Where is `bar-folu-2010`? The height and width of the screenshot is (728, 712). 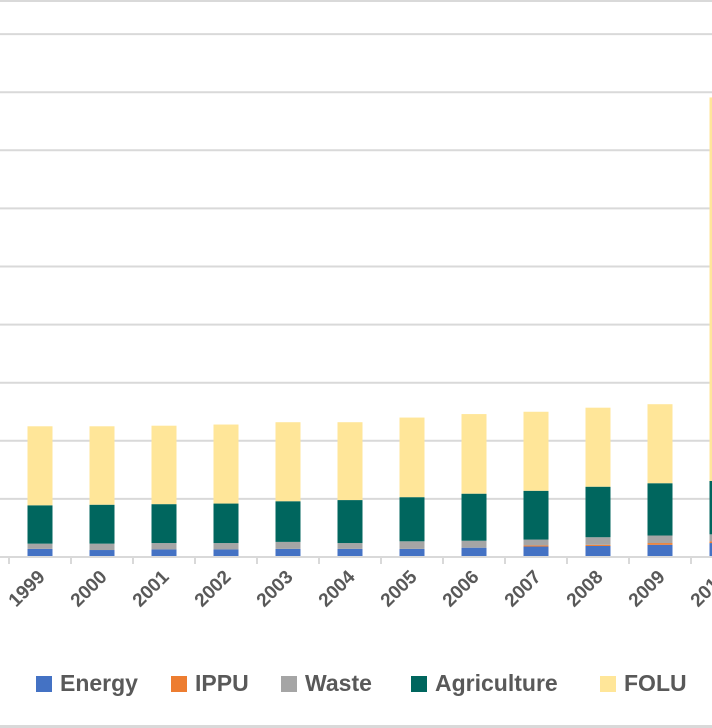
bar-folu-2010 is located at coordinates (710, 289).